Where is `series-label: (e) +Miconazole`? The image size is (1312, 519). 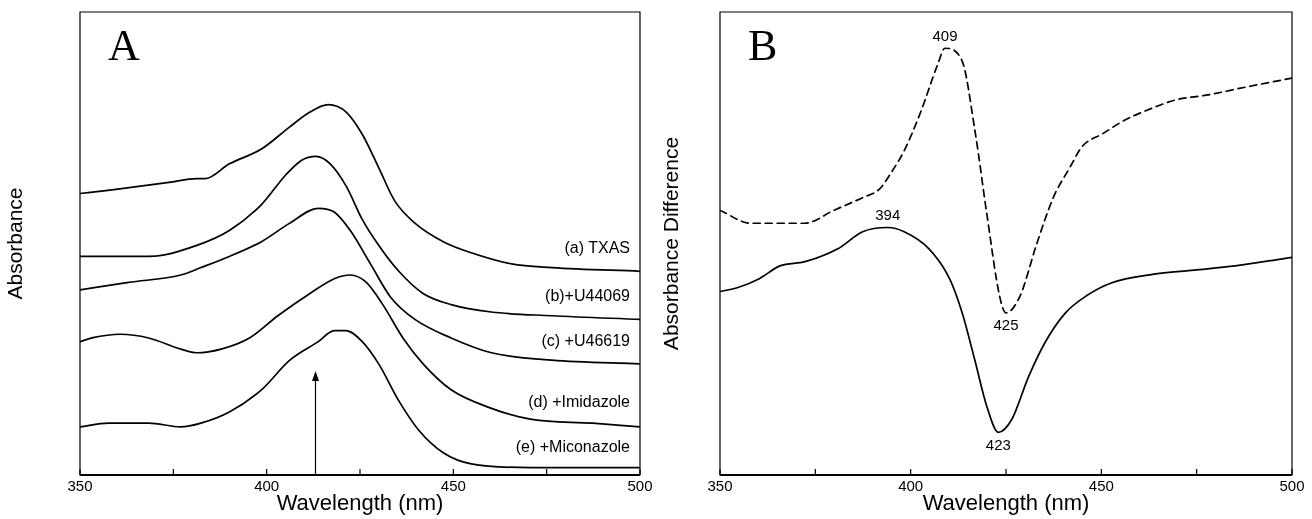 series-label: (e) +Miconazole is located at coordinates (573, 446).